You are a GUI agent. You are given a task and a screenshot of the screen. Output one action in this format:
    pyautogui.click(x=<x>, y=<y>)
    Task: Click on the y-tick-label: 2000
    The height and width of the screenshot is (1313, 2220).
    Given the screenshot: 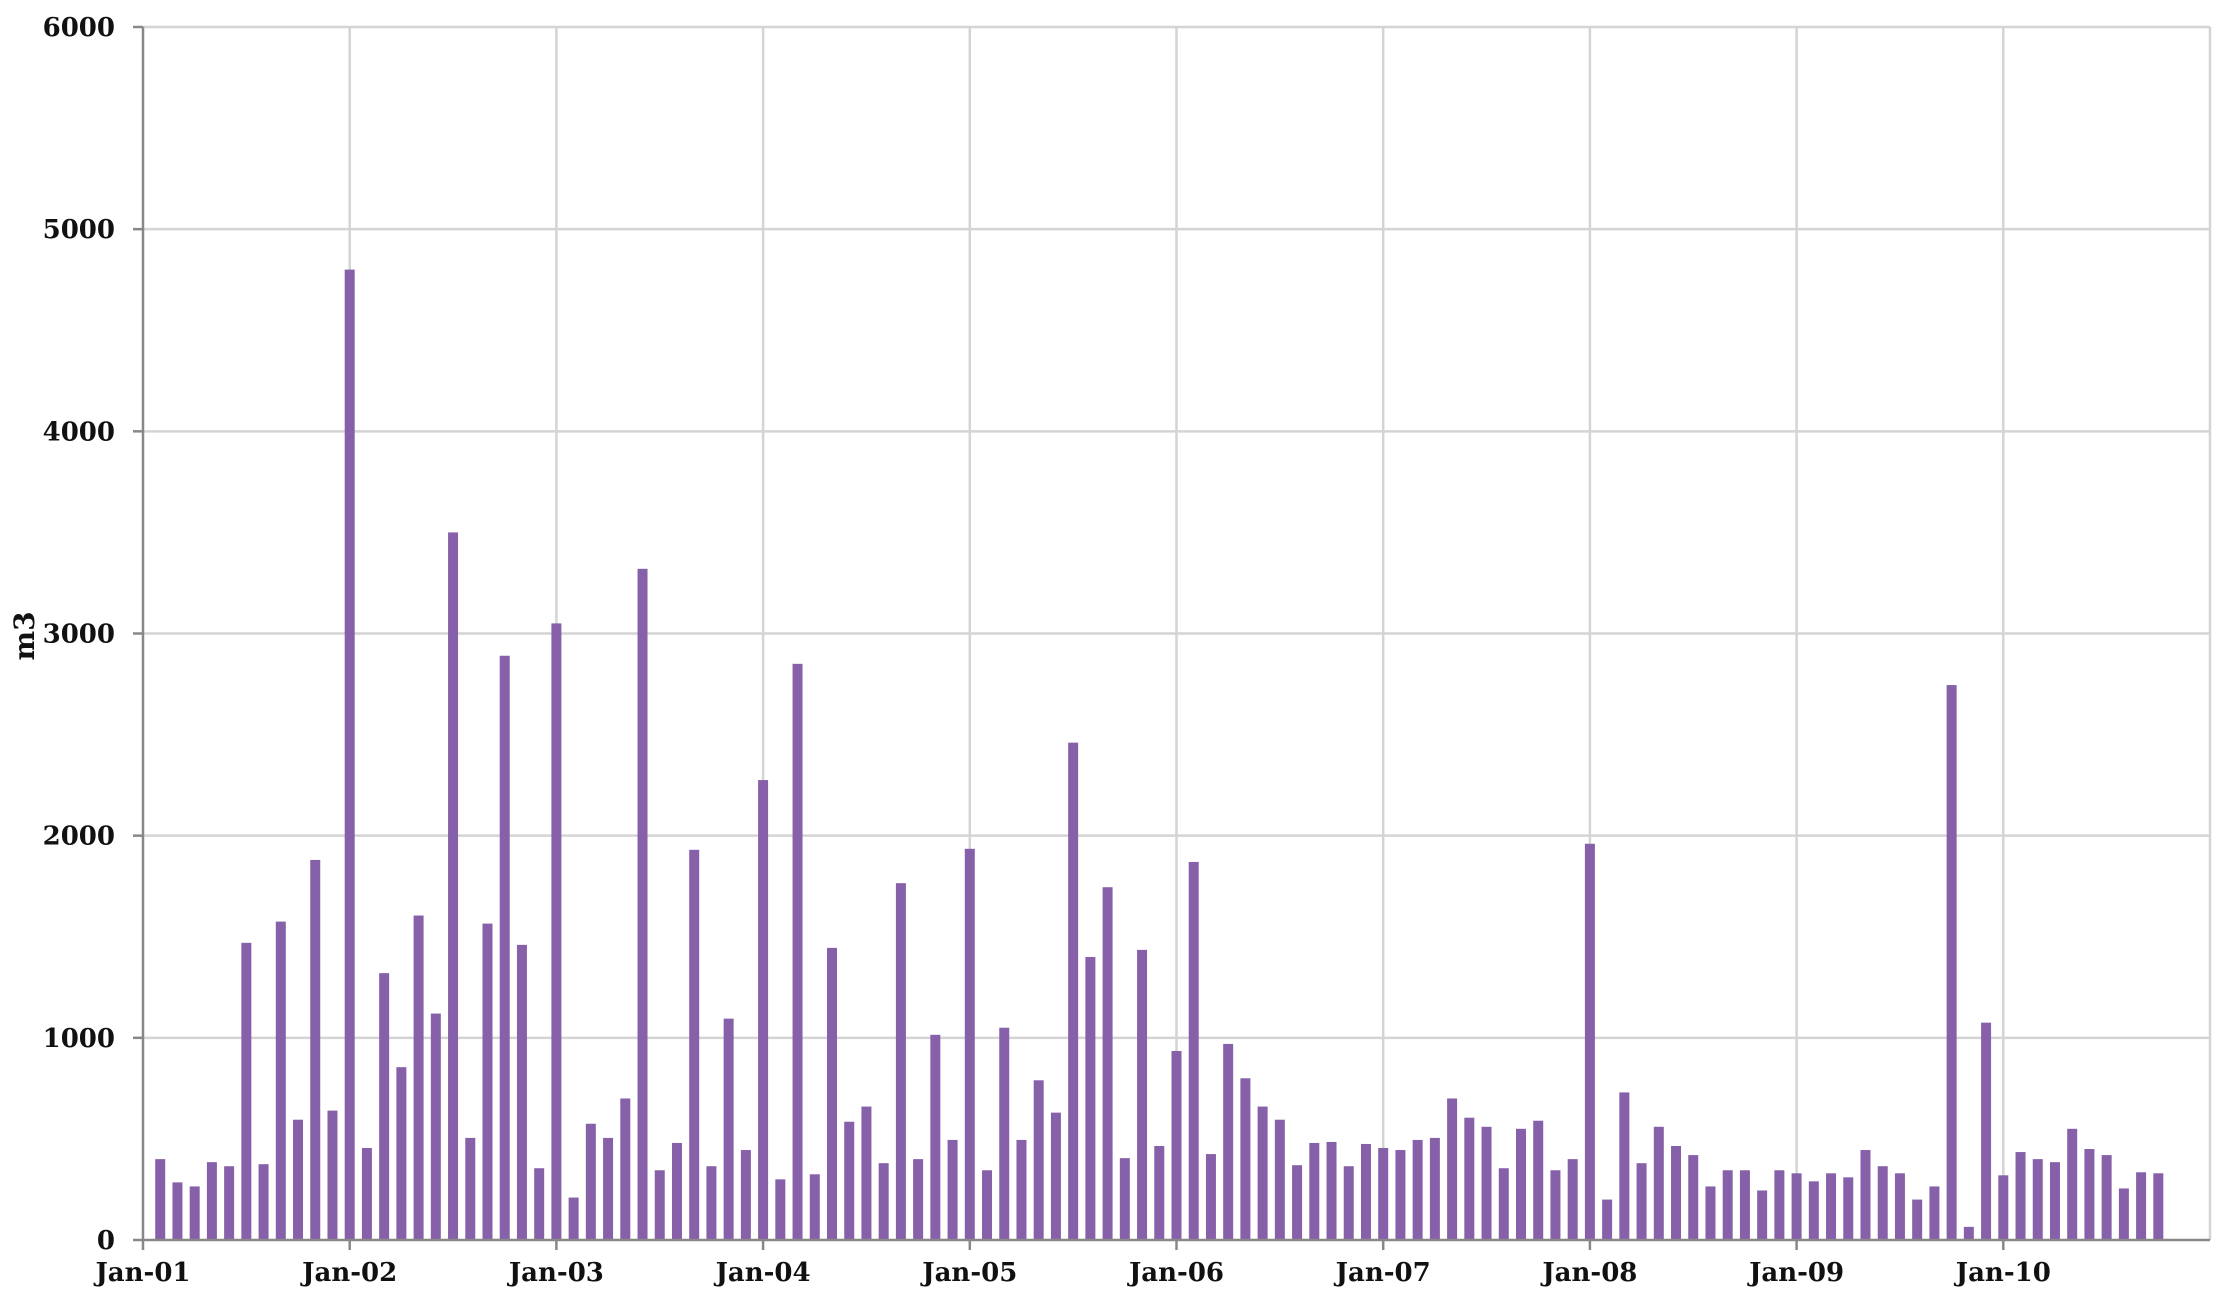 What is the action you would take?
    pyautogui.click(x=79, y=837)
    